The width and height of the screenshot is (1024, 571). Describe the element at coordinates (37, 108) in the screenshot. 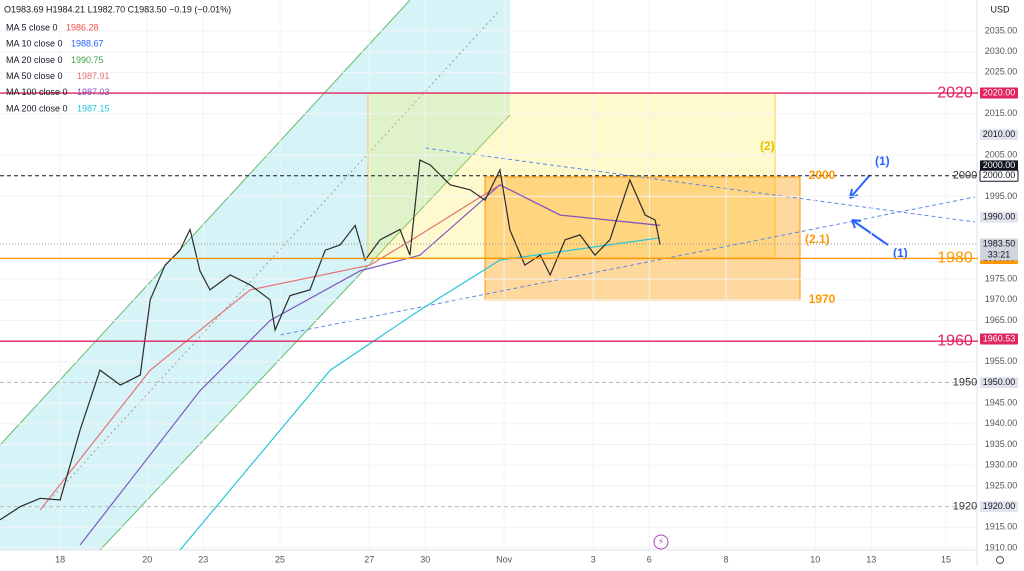

I see `legend-name: MA 200 close 0` at that location.